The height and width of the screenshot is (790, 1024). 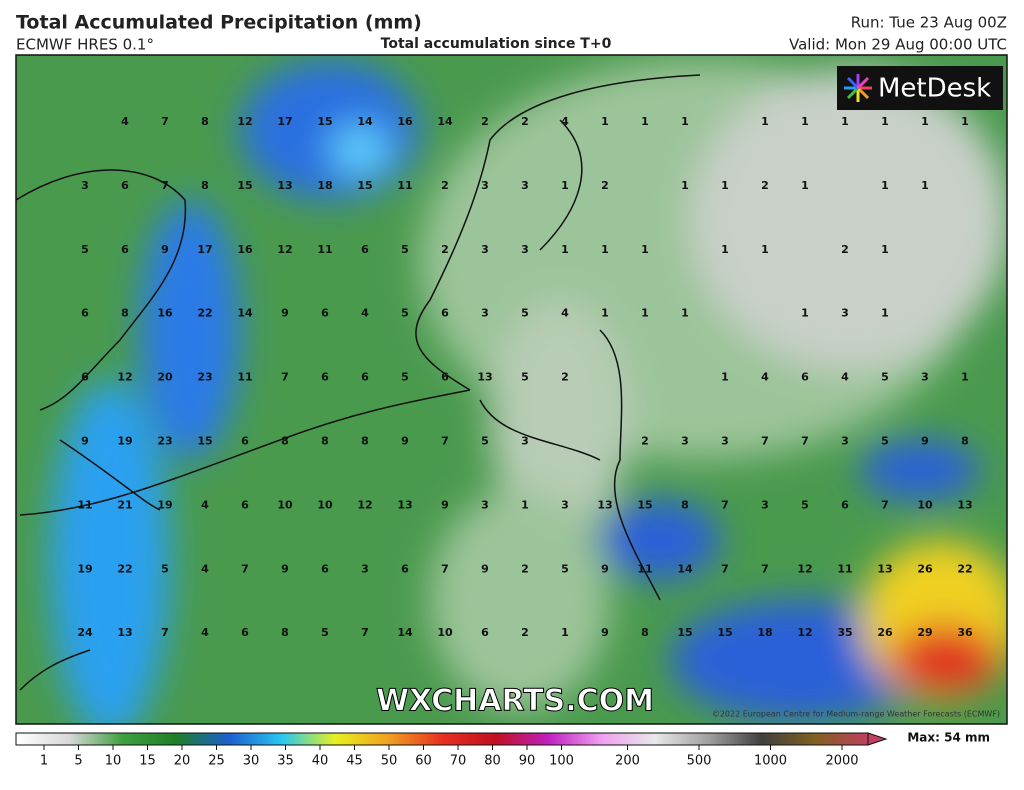 I want to click on logo-icon, so click(x=858, y=88).